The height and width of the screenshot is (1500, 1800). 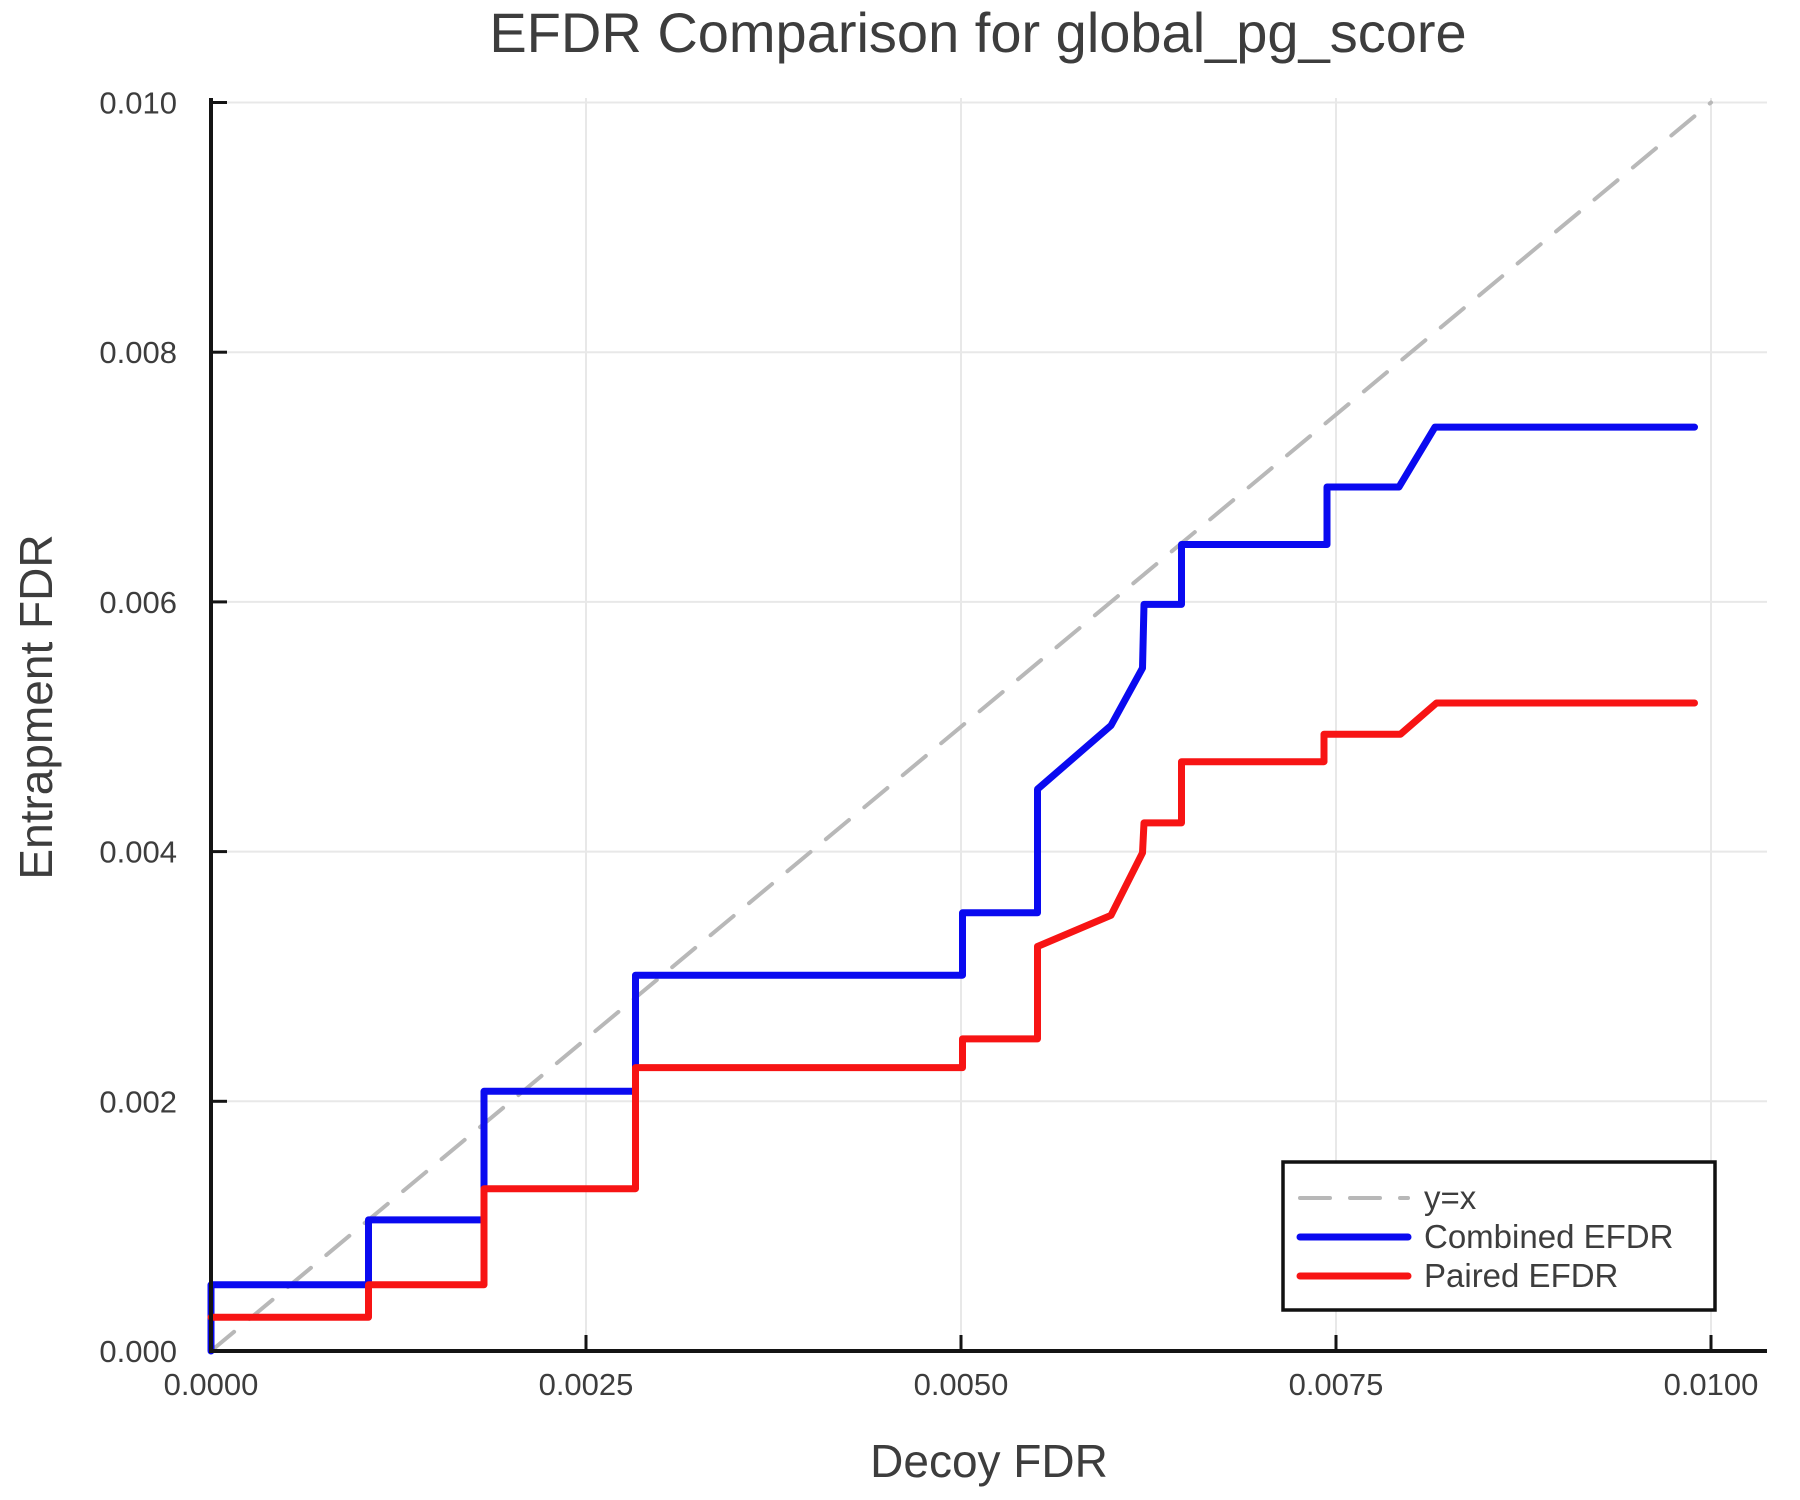 What do you see at coordinates (138, 1351) in the screenshot?
I see `y-tick-label: 0.000` at bounding box center [138, 1351].